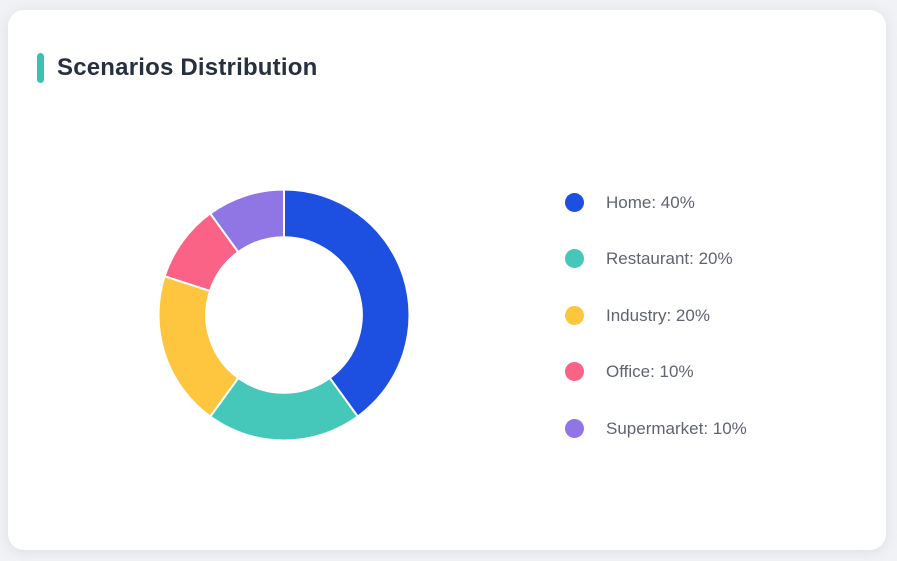 The height and width of the screenshot is (561, 897). Describe the element at coordinates (650, 202) in the screenshot. I see `legend-label: Home: 40%` at that location.